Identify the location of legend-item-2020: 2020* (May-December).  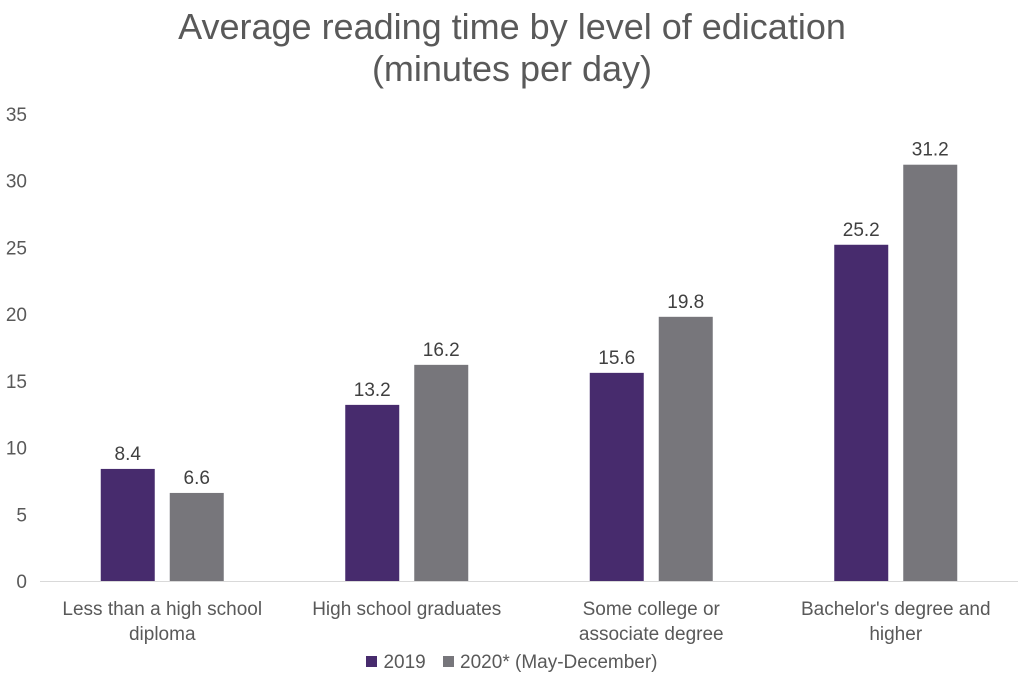
(550, 663).